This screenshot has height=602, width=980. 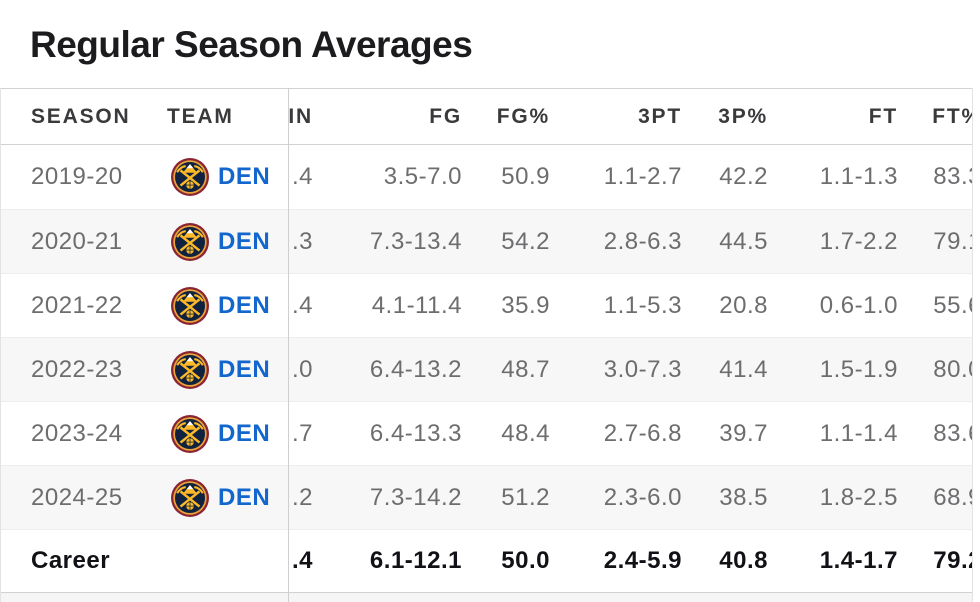 I want to click on ft-cell: 1.8-2.5, so click(x=858, y=497).